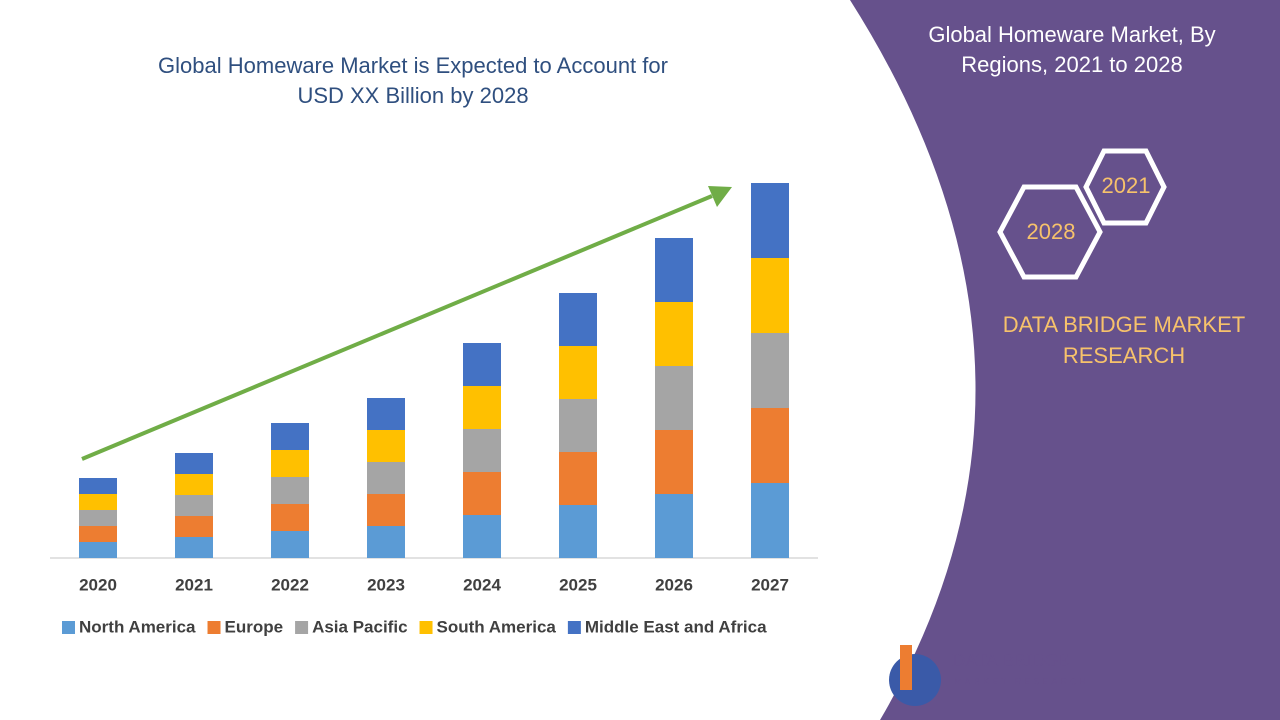 The height and width of the screenshot is (720, 1280). Describe the element at coordinates (1071, 64) in the screenshot. I see `text-line: Regions, 2021 to 2028` at that location.